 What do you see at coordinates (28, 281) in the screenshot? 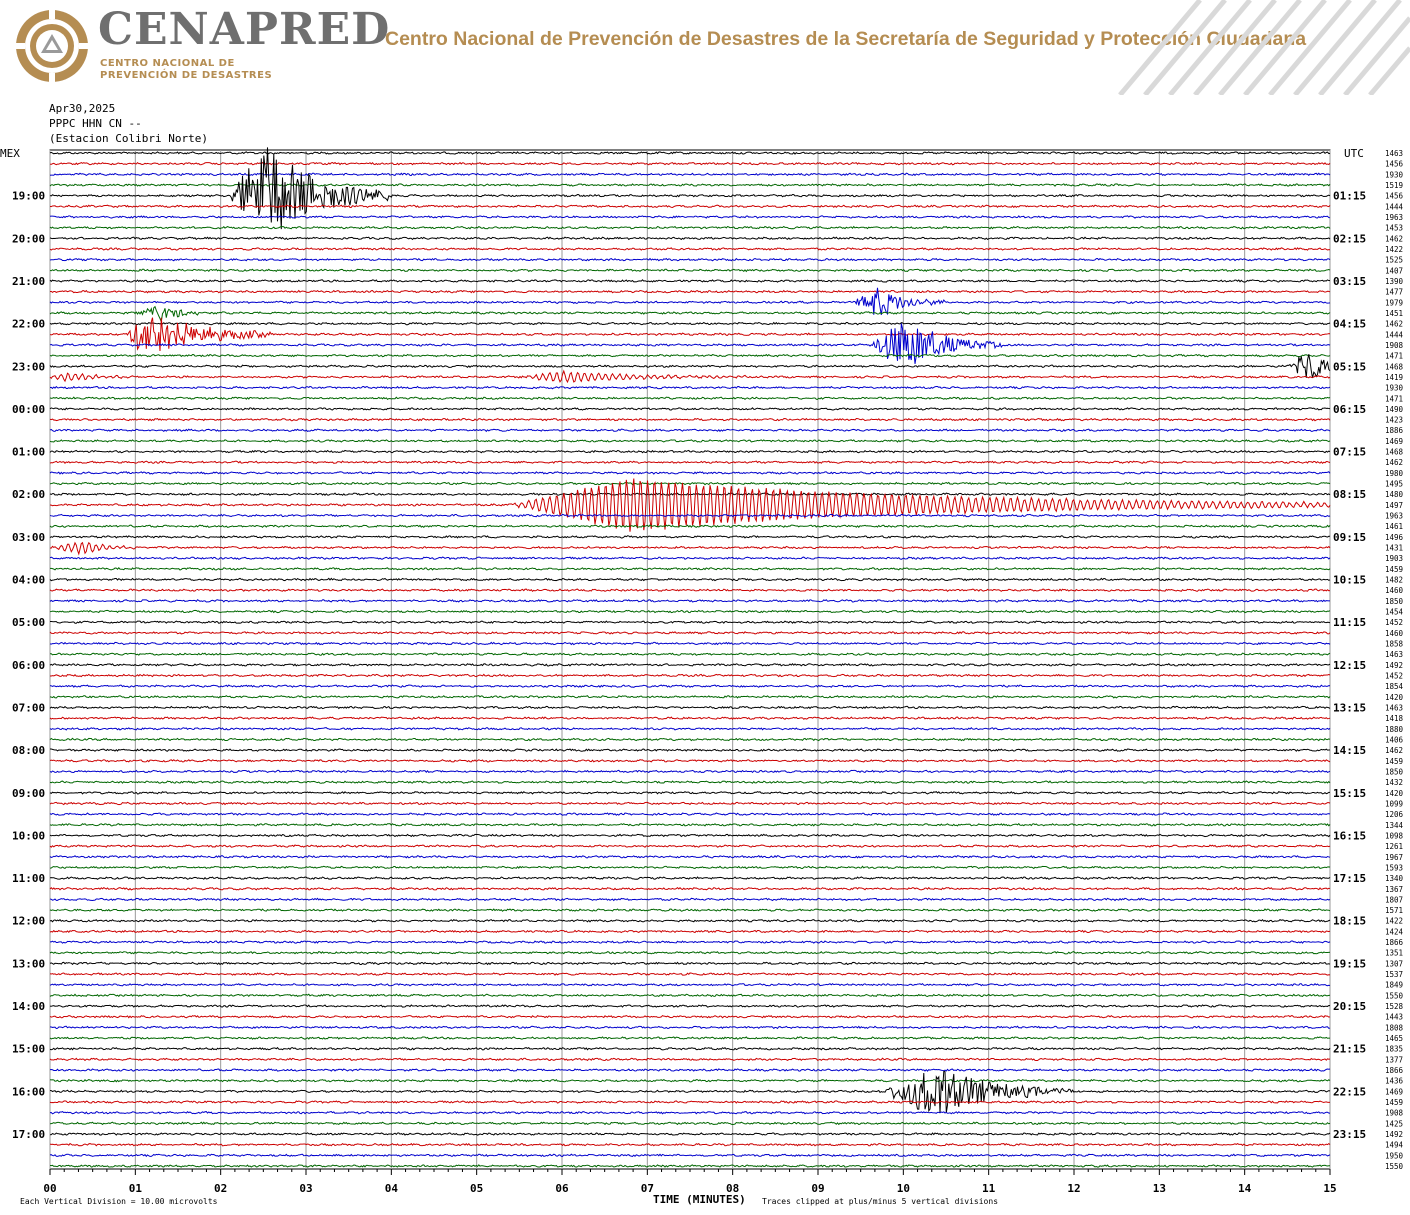
I see `mex-hour-label: 21:00` at bounding box center [28, 281].